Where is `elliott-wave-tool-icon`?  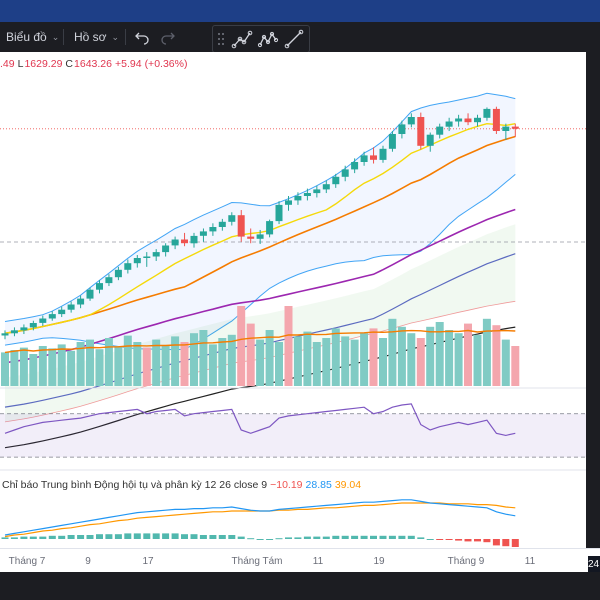
elliott-wave-tool-icon is located at coordinates (268, 39).